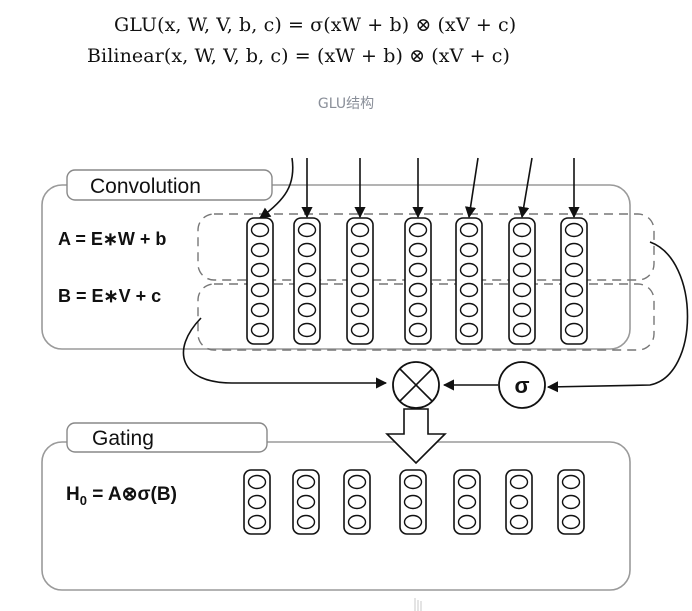  I want to click on input-arrows, so click(419, 188).